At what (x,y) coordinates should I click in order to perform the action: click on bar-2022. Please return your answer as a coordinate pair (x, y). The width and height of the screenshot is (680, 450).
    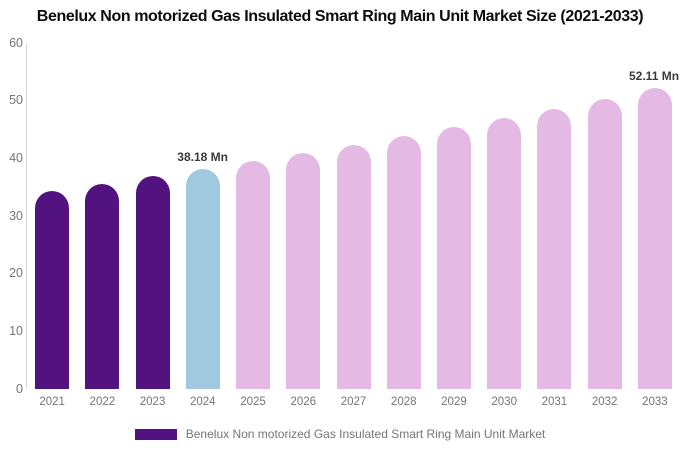
    Looking at the image, I should click on (102, 286).